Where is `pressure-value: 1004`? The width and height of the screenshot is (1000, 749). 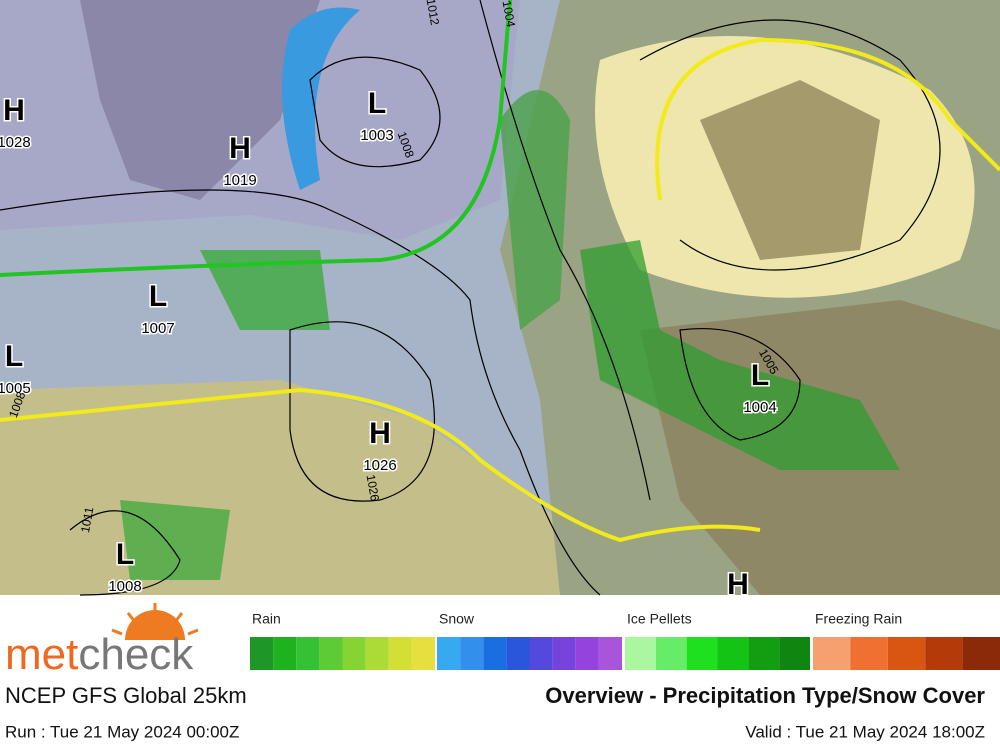 pressure-value: 1004 is located at coordinates (759, 407).